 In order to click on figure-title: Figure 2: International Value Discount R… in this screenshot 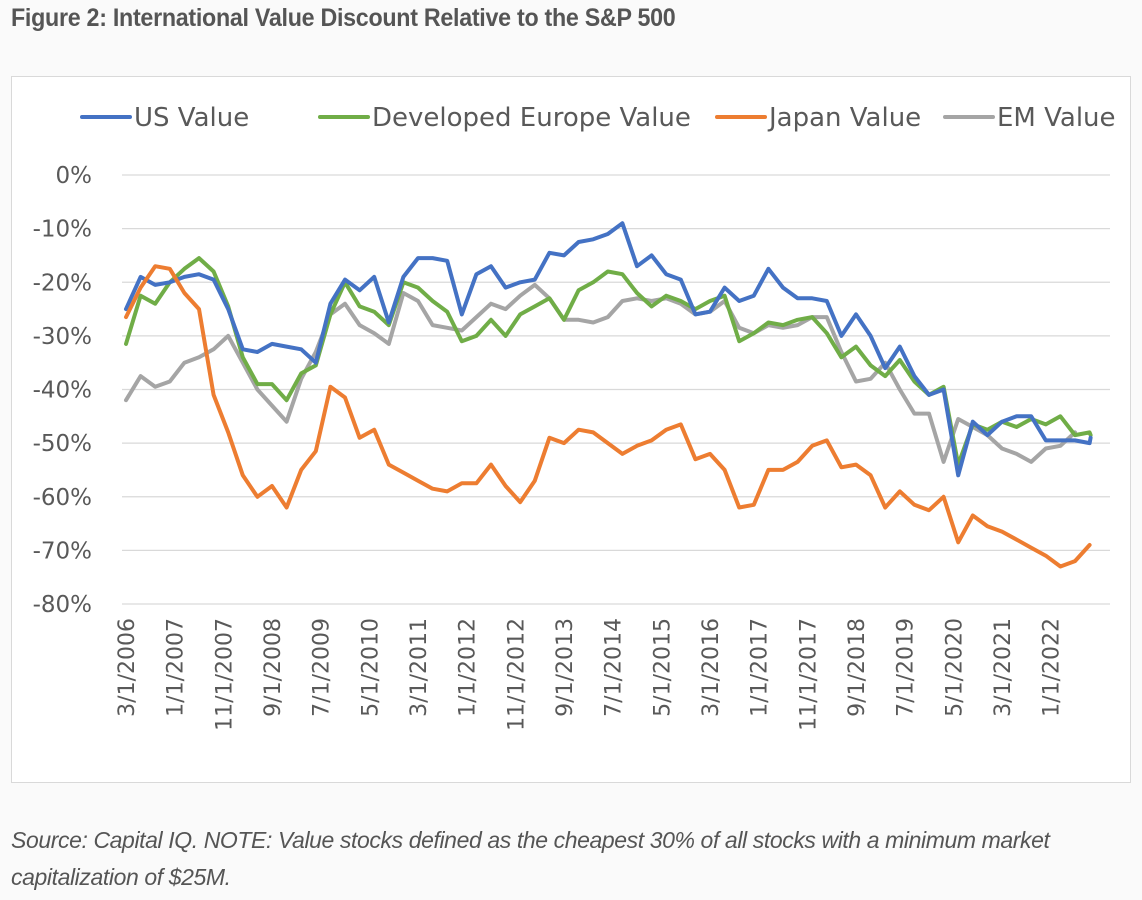, I will do `click(343, 18)`.